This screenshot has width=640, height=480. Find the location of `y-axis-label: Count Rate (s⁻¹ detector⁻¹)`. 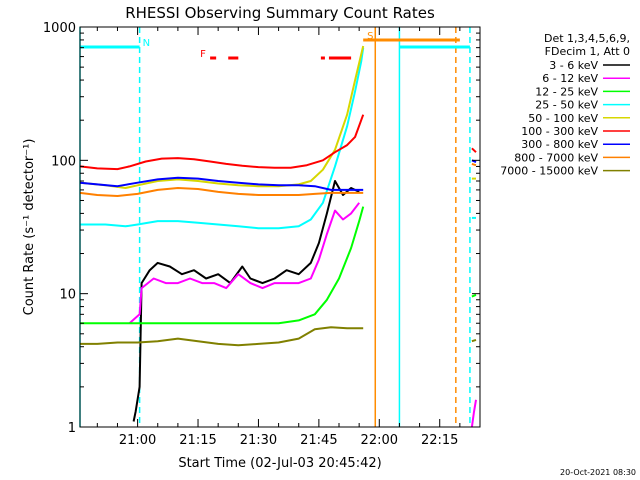

y-axis-label: Count Rate (s⁻¹ detector⁻¹) is located at coordinates (29, 227).